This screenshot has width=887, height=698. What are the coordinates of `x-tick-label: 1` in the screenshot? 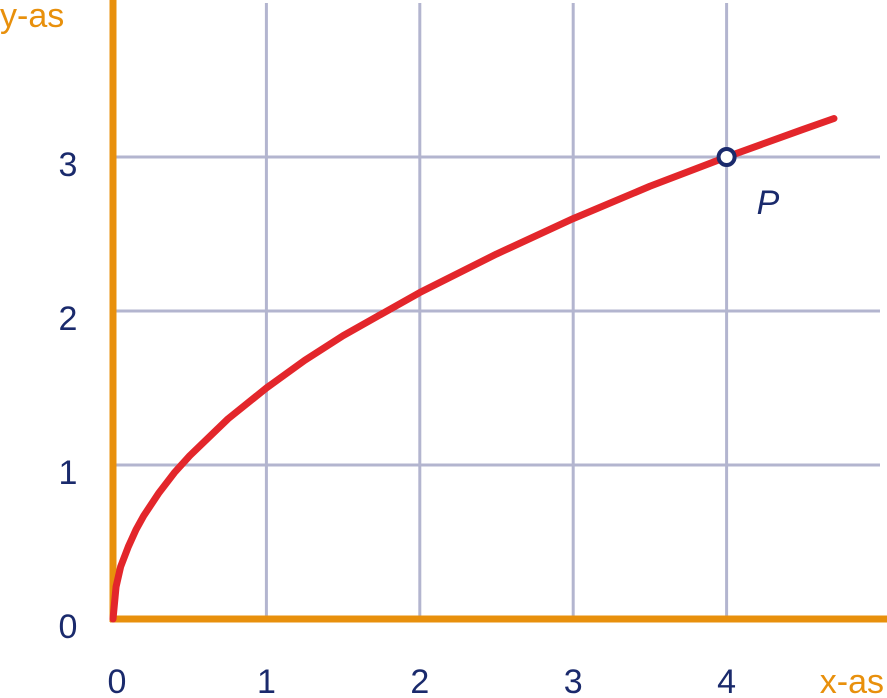 It's located at (266, 680).